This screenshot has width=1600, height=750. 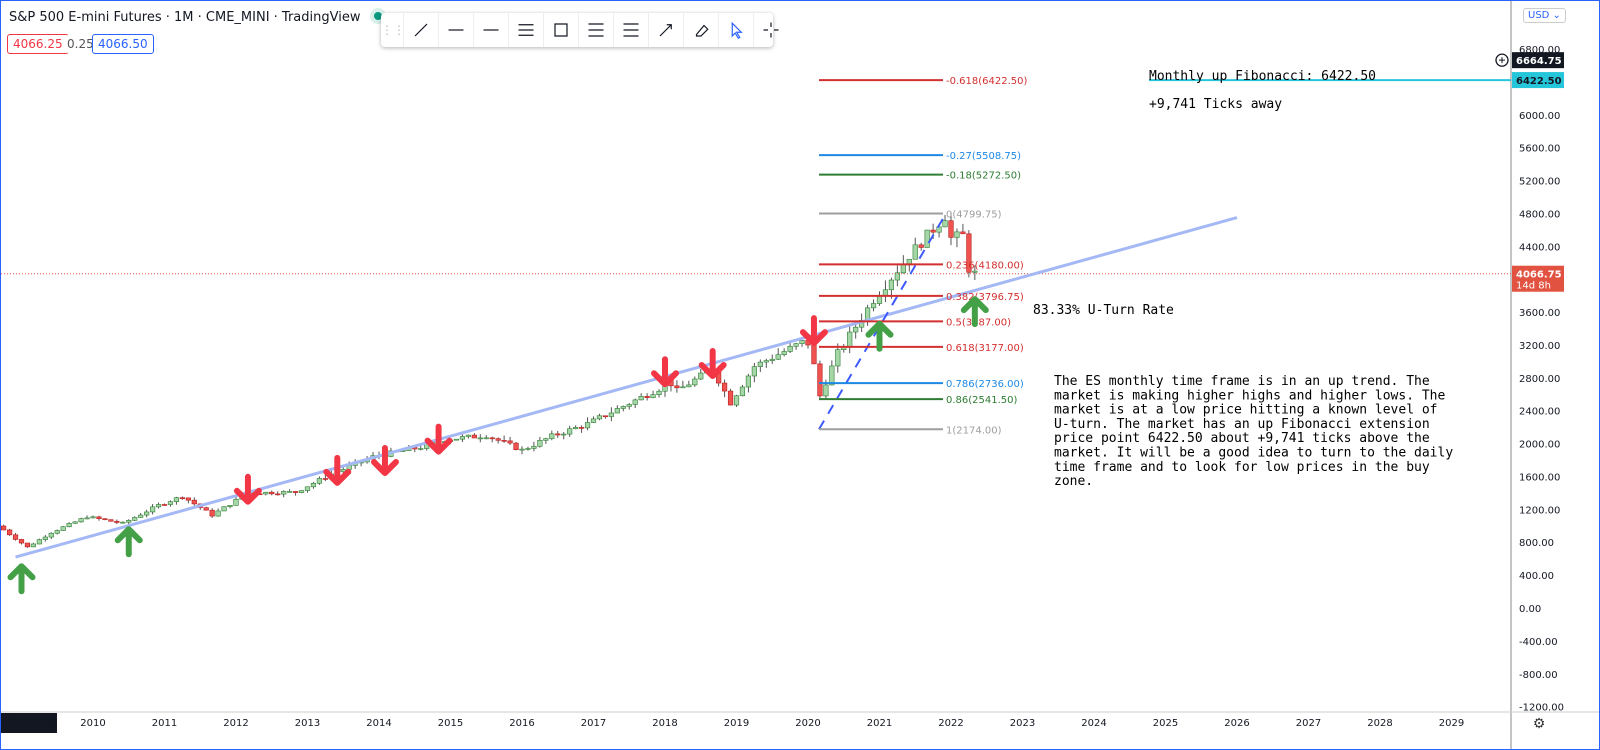 I want to click on y-tick-label: 400.00, so click(x=1536, y=576).